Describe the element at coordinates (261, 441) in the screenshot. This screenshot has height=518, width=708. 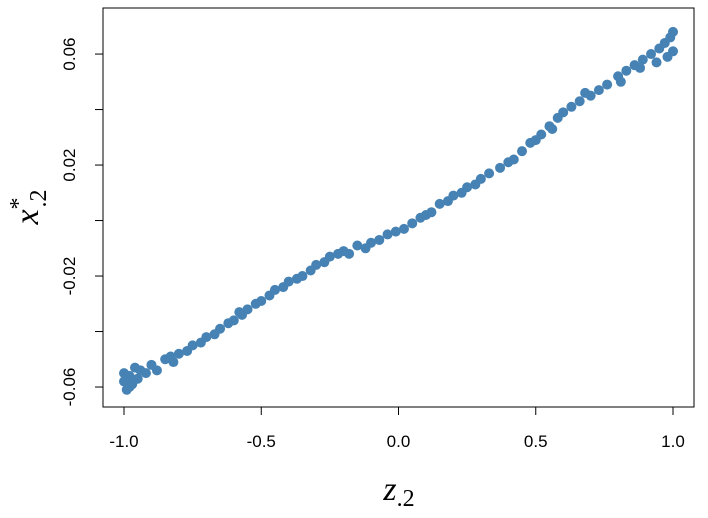
I see `x-tick-label: -0.5` at that location.